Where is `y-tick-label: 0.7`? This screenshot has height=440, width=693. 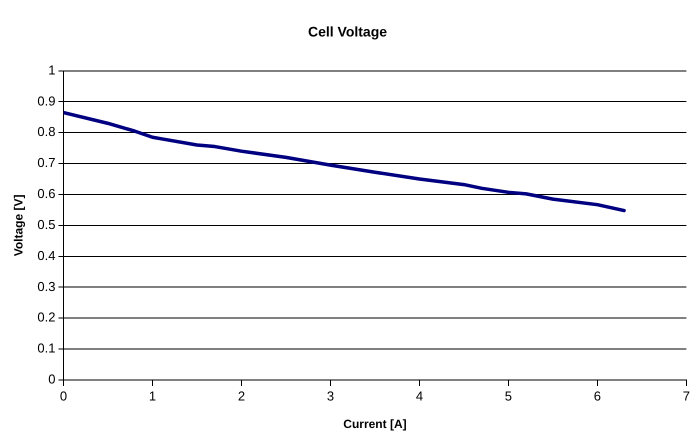
y-tick-label: 0.7 is located at coordinates (46, 162).